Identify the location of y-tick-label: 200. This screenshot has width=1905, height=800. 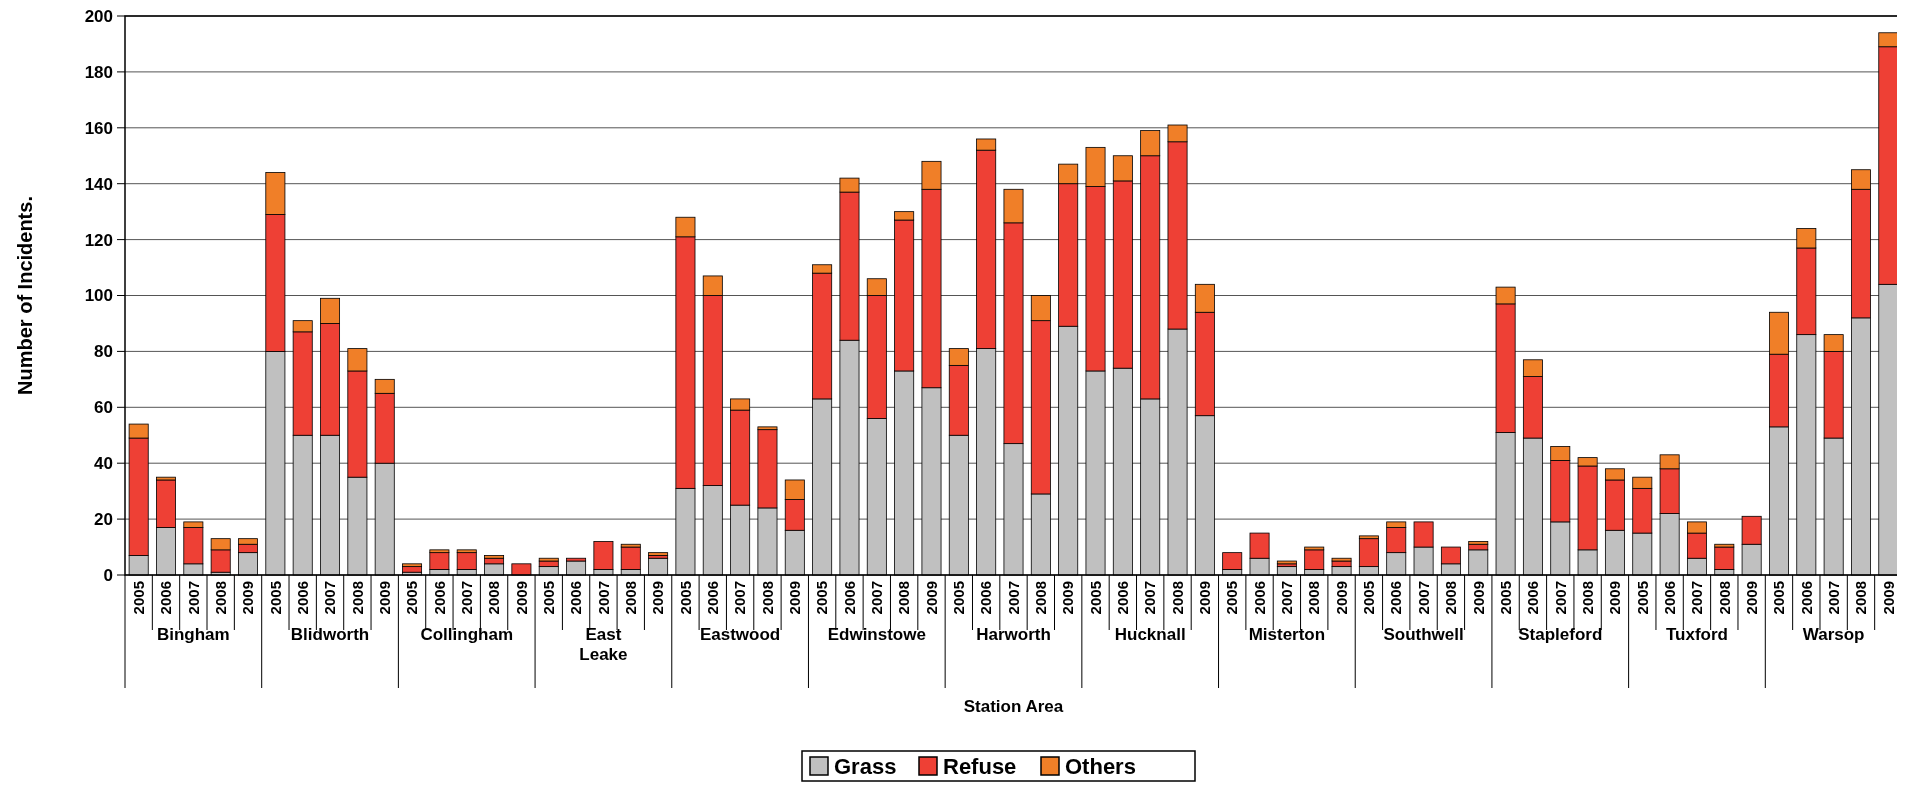
(98, 16).